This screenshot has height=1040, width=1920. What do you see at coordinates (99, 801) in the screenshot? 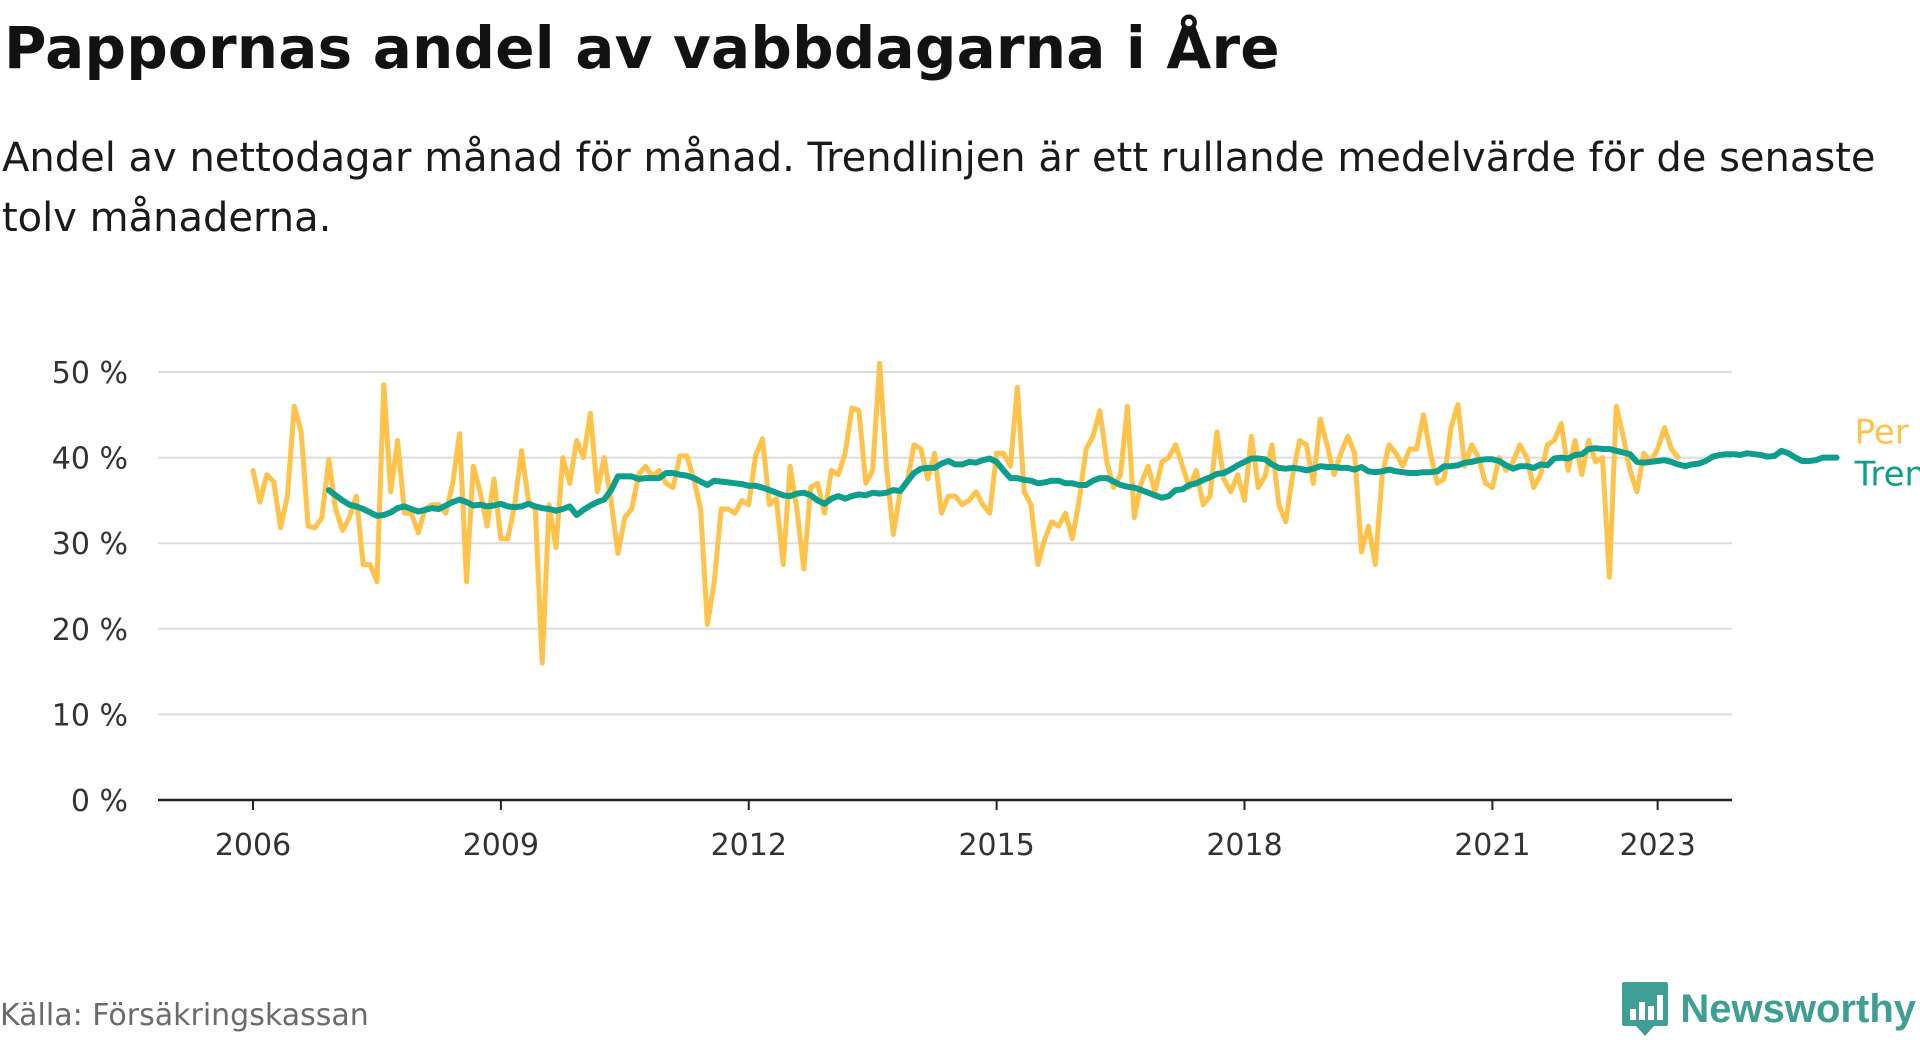
I see `y-tick-label: 0 %` at bounding box center [99, 801].